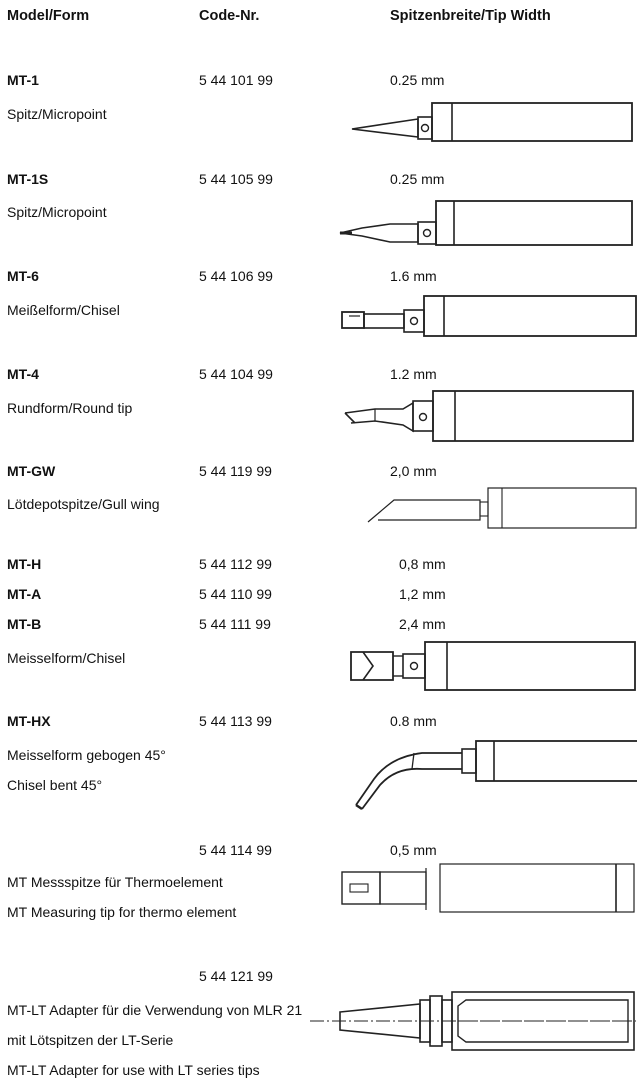 The image size is (637, 1086). What do you see at coordinates (48, 16) in the screenshot?
I see `header-model: Model/Form` at bounding box center [48, 16].